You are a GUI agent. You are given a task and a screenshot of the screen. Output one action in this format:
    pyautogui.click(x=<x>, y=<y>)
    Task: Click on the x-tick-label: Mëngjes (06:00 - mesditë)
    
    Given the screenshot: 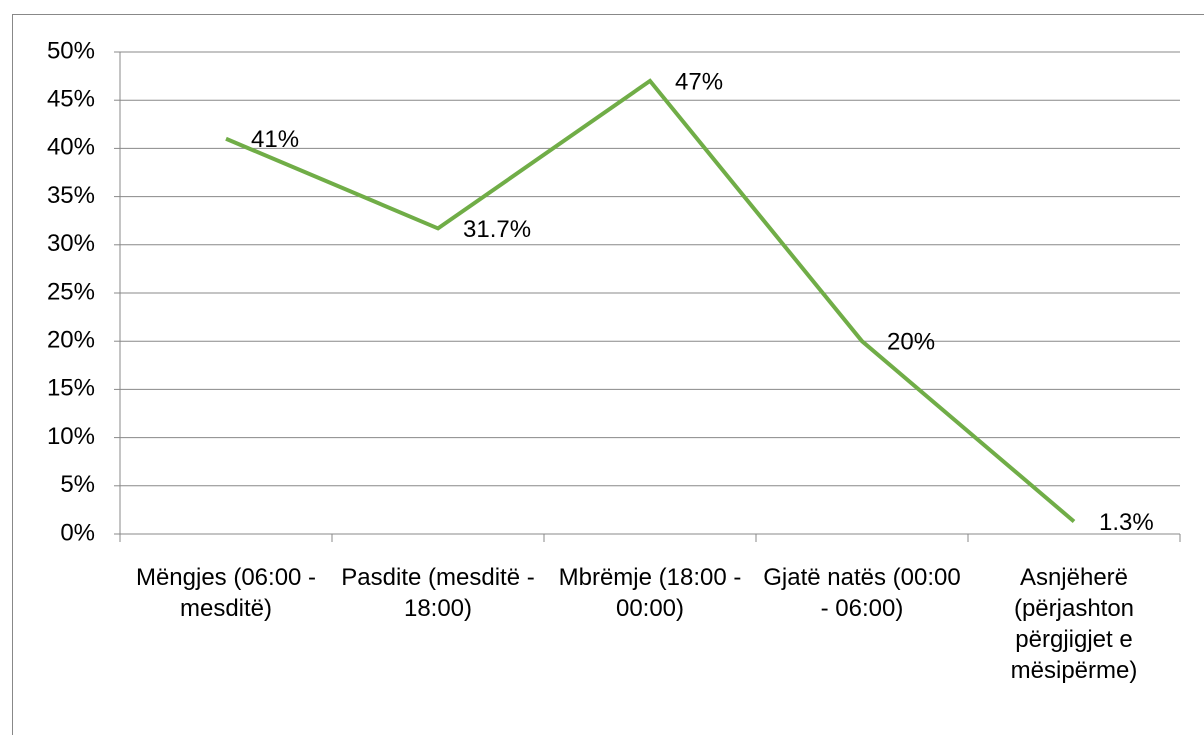 What is the action you would take?
    pyautogui.click(x=226, y=593)
    